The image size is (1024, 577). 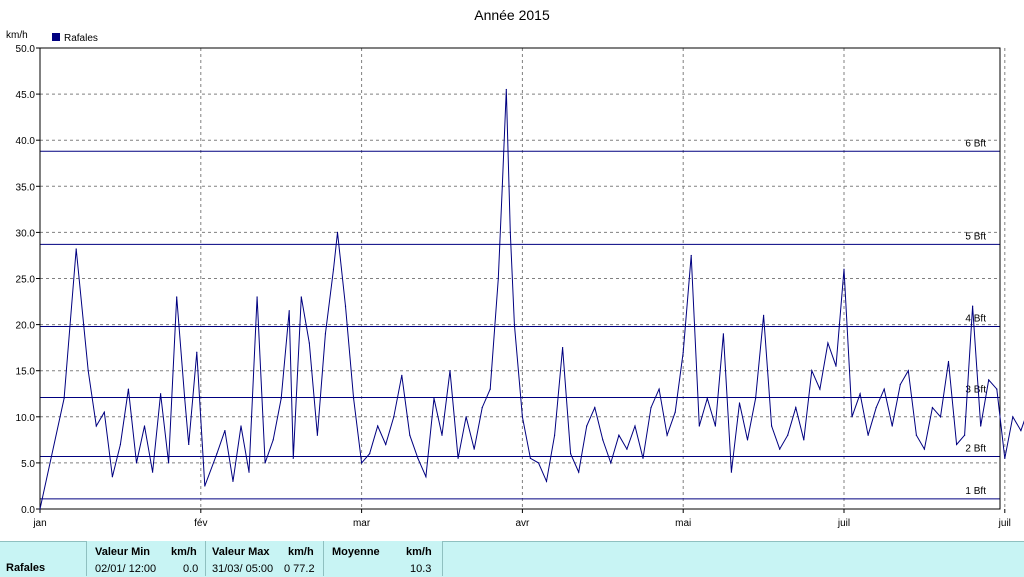 I want to click on y-tick-label: 5.0, so click(x=28, y=464).